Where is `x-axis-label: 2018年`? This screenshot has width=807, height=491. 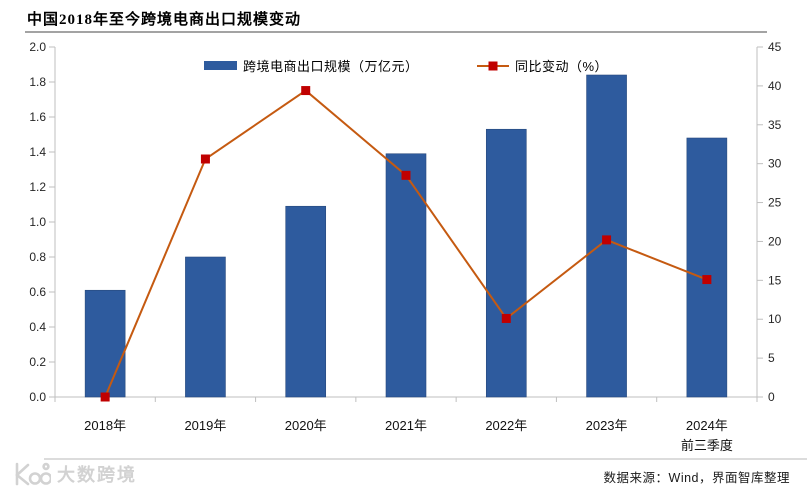
x-axis-label: 2018年 is located at coordinates (105, 425).